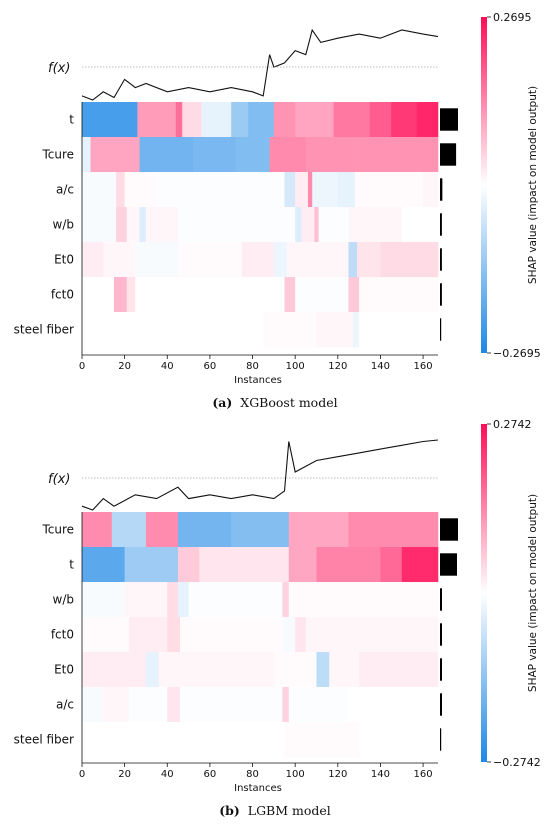 The width and height of the screenshot is (550, 827). I want to click on feature-label: Et0, so click(64, 260).